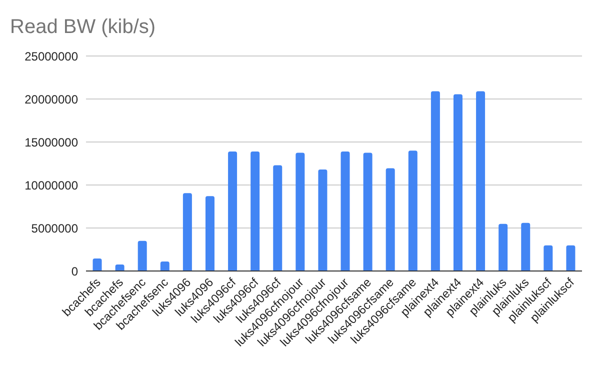 Image resolution: width=600 pixels, height=371 pixels. I want to click on y-tick-label: 5000000, so click(54, 228).